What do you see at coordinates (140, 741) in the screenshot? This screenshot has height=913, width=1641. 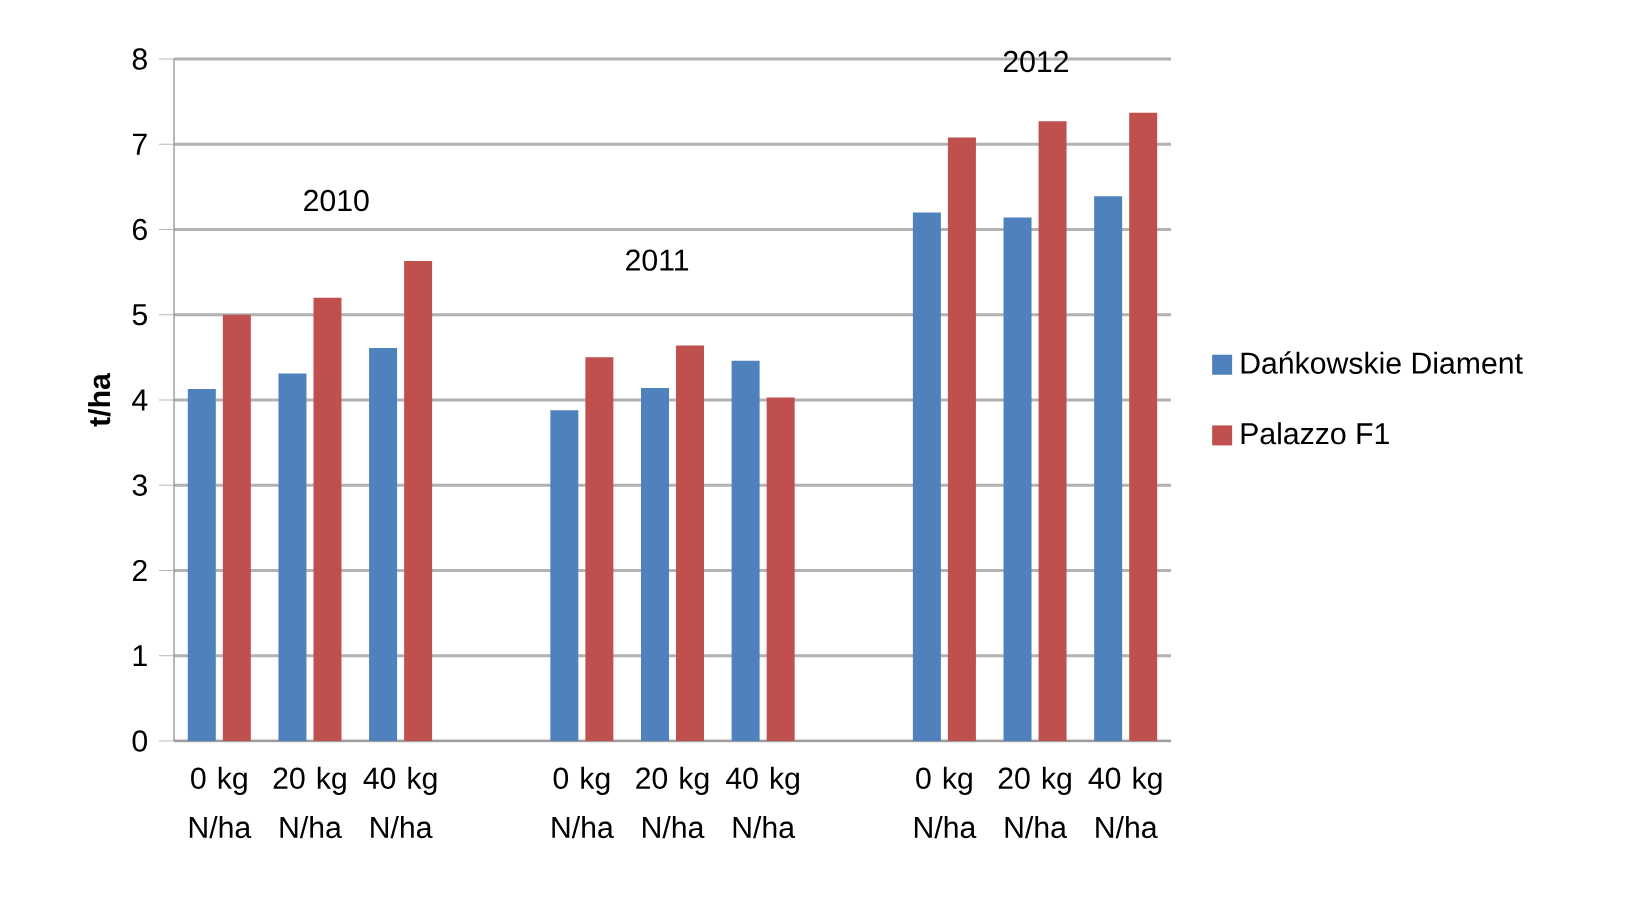 I see `y-tick-label: 0` at bounding box center [140, 741].